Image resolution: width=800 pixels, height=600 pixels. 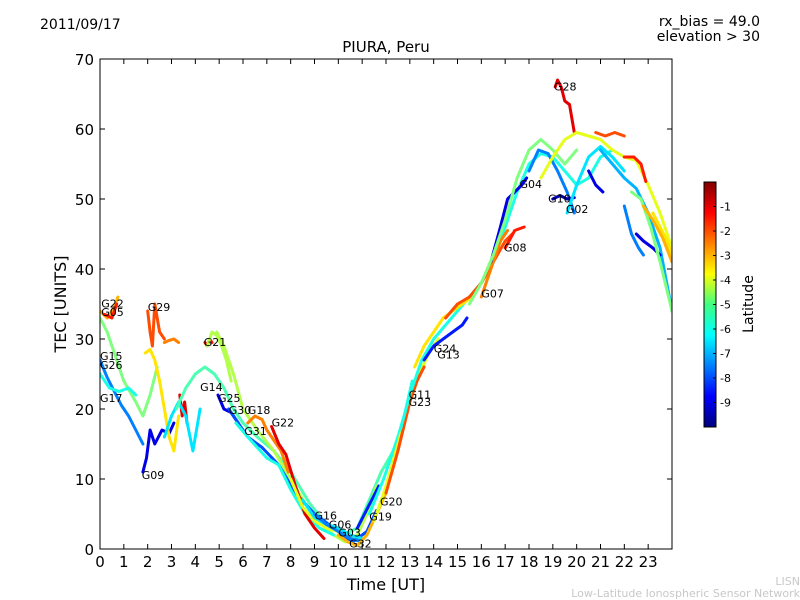 I want to click on satellite-label: G17, so click(x=111, y=398).